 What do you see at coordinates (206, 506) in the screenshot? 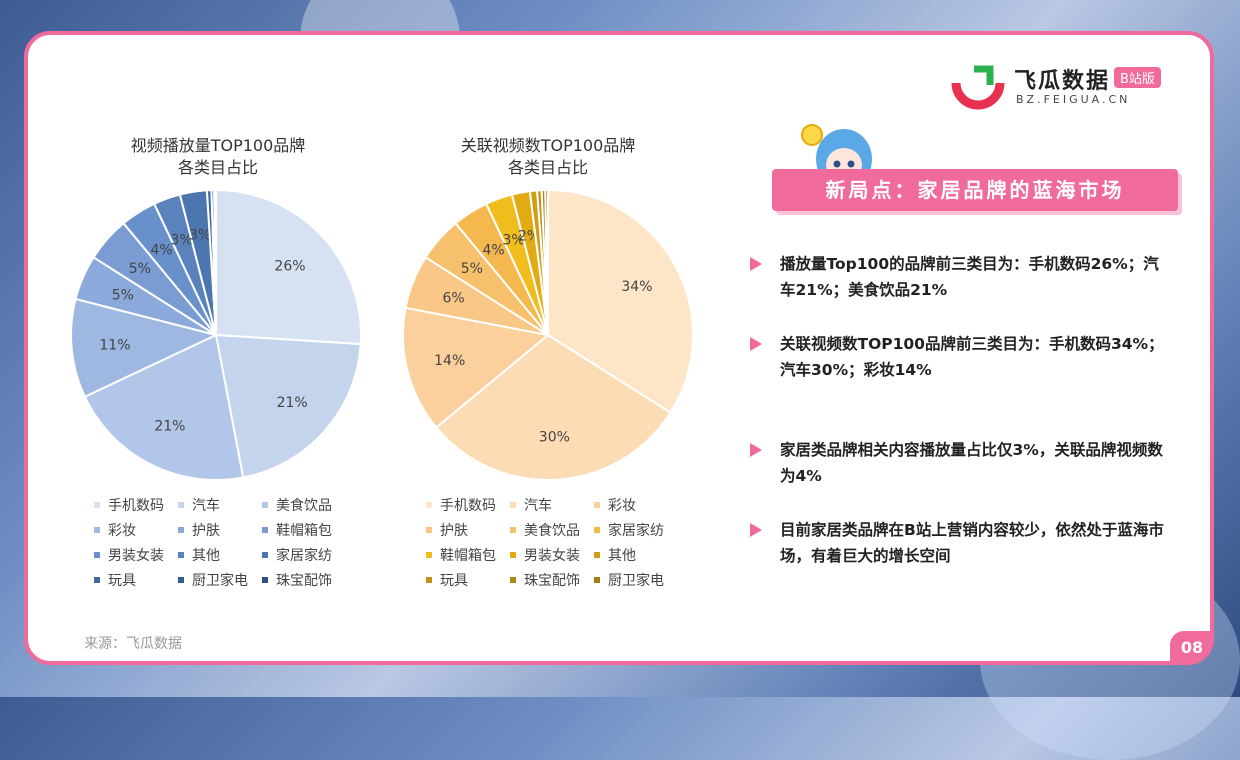
I see `legend-label: 汽车` at bounding box center [206, 506].